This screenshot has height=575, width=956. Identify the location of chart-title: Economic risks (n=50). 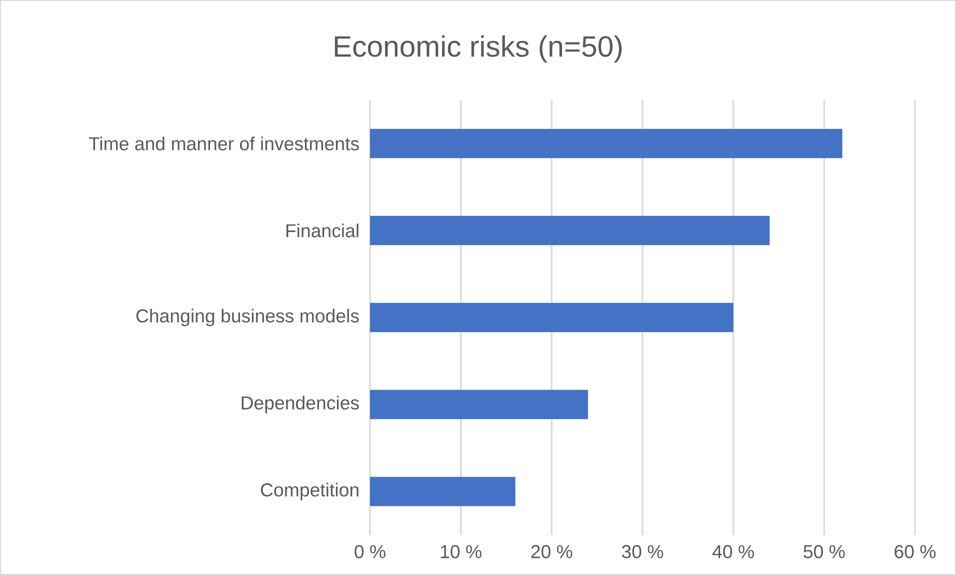
(478, 49).